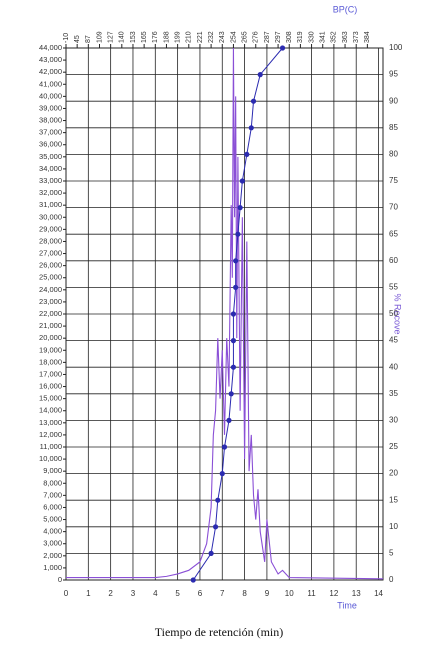  What do you see at coordinates (50, 325) in the screenshot?
I see `y-tick-label: 21,000` at bounding box center [50, 325].